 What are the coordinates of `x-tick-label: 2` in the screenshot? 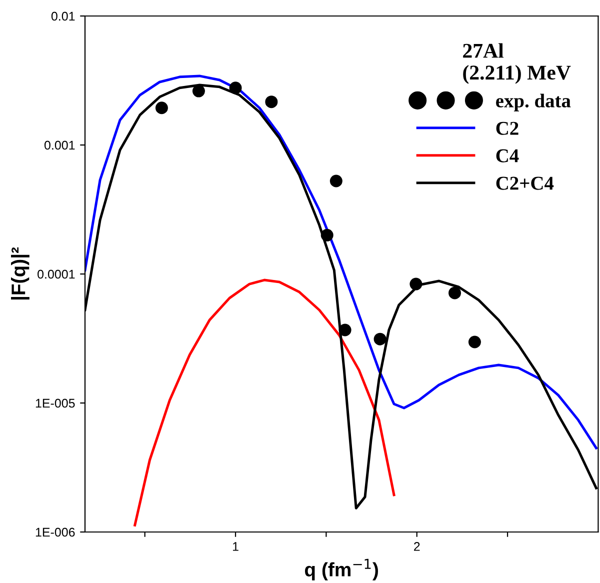 It's located at (417, 546).